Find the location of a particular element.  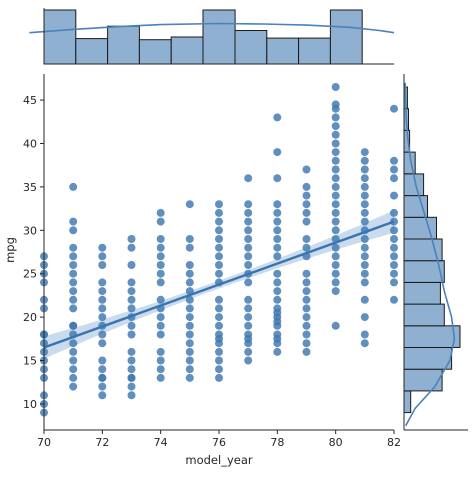

y-tick-label: 20 is located at coordinates (30, 317).